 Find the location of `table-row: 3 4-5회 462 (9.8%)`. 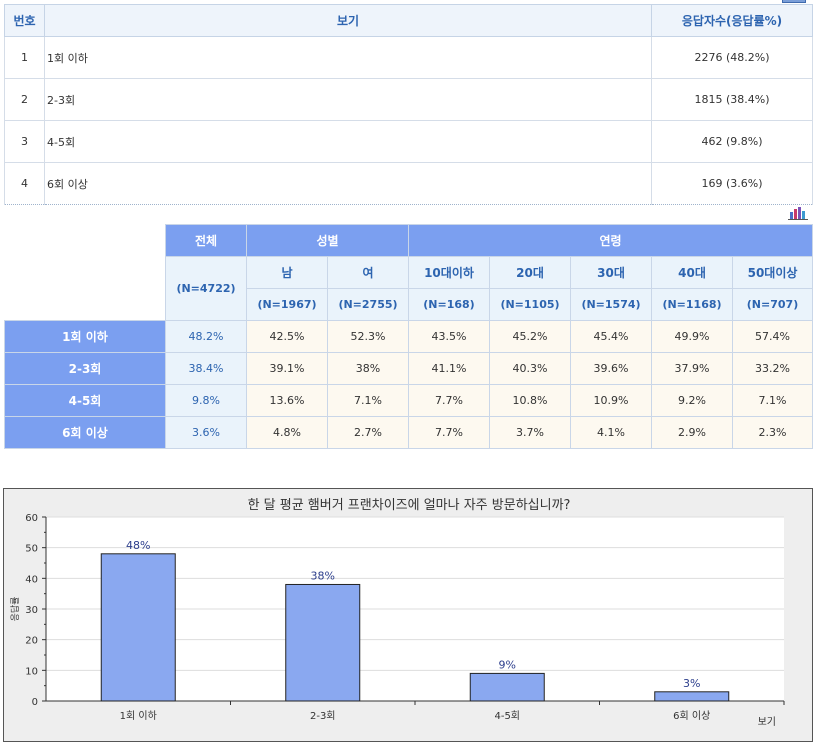

table-row: 3 4-5회 462 (9.8%) is located at coordinates (408, 141).